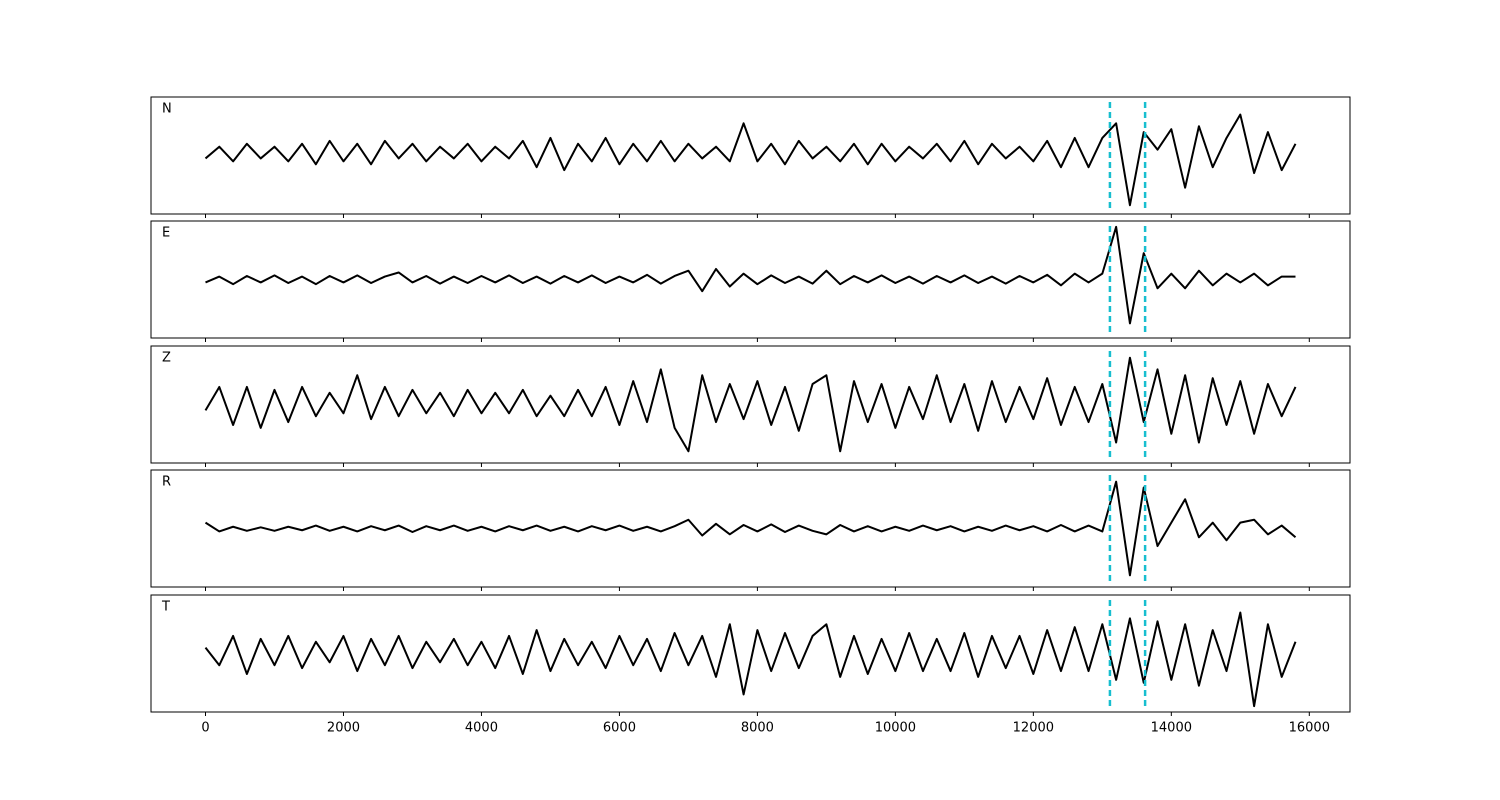 The width and height of the screenshot is (1500, 800). I want to click on x-tick-label: 6000, so click(619, 728).